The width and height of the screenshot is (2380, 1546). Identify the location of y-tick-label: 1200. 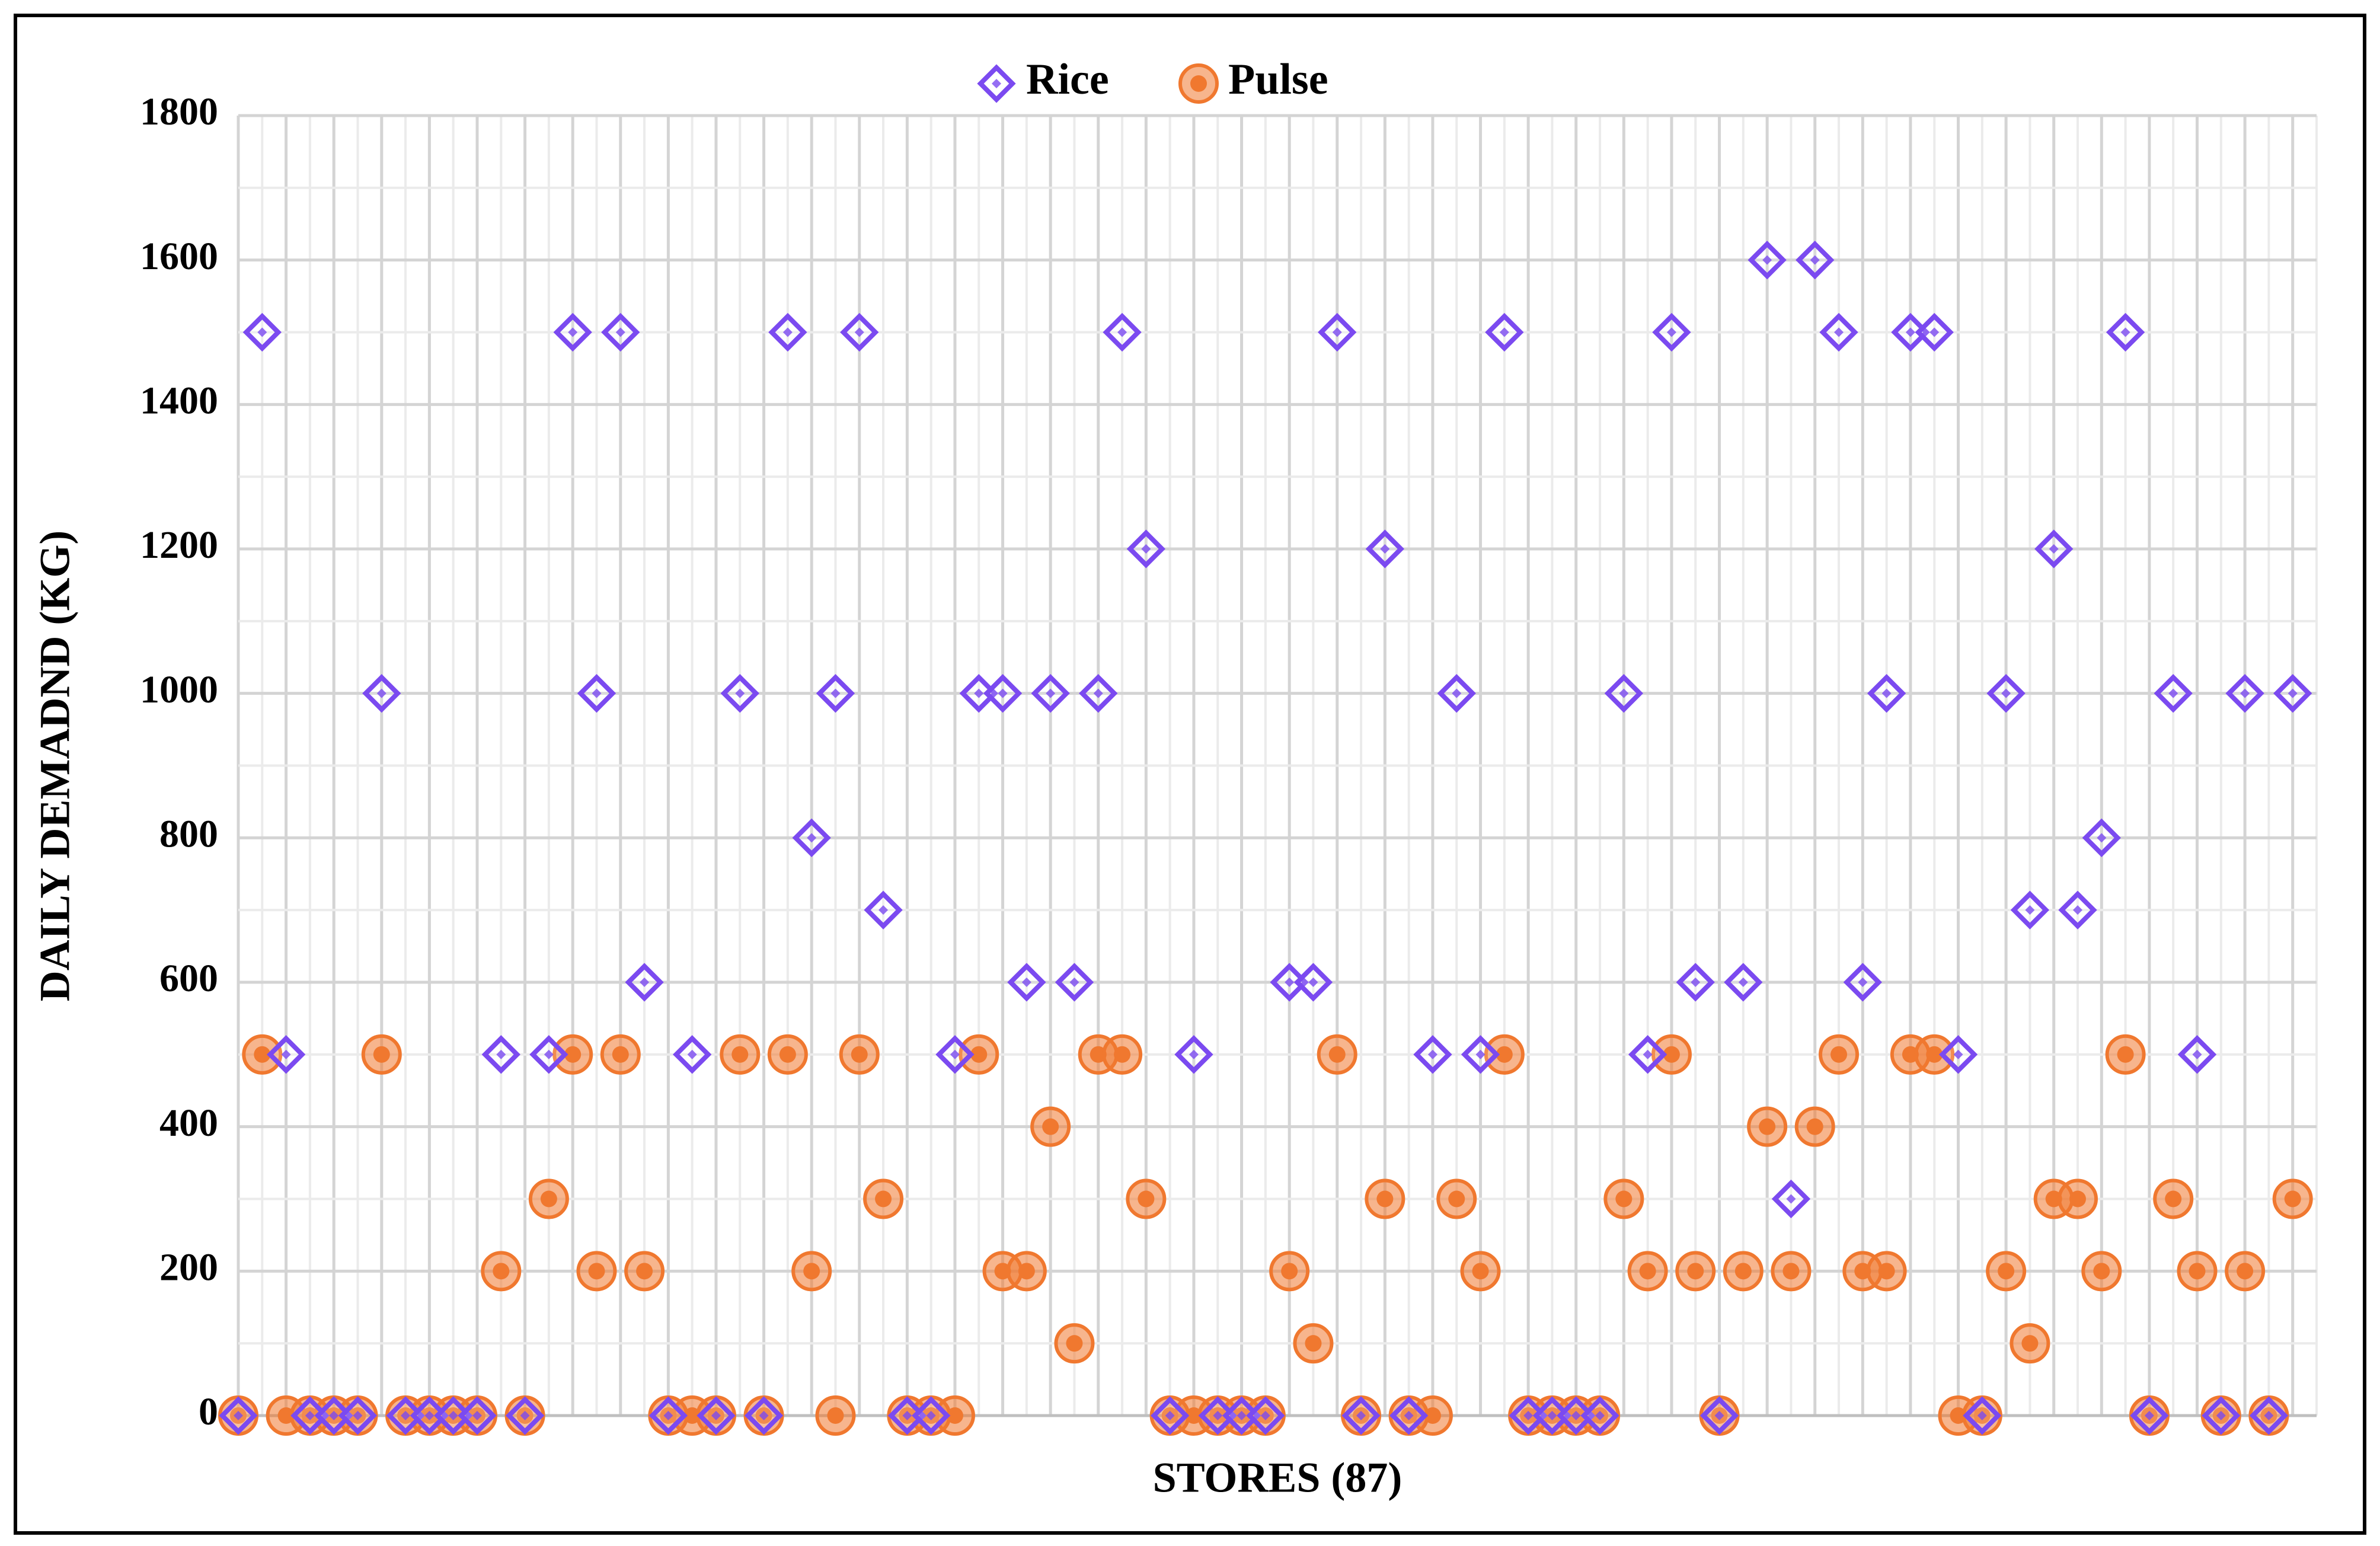
(179, 545).